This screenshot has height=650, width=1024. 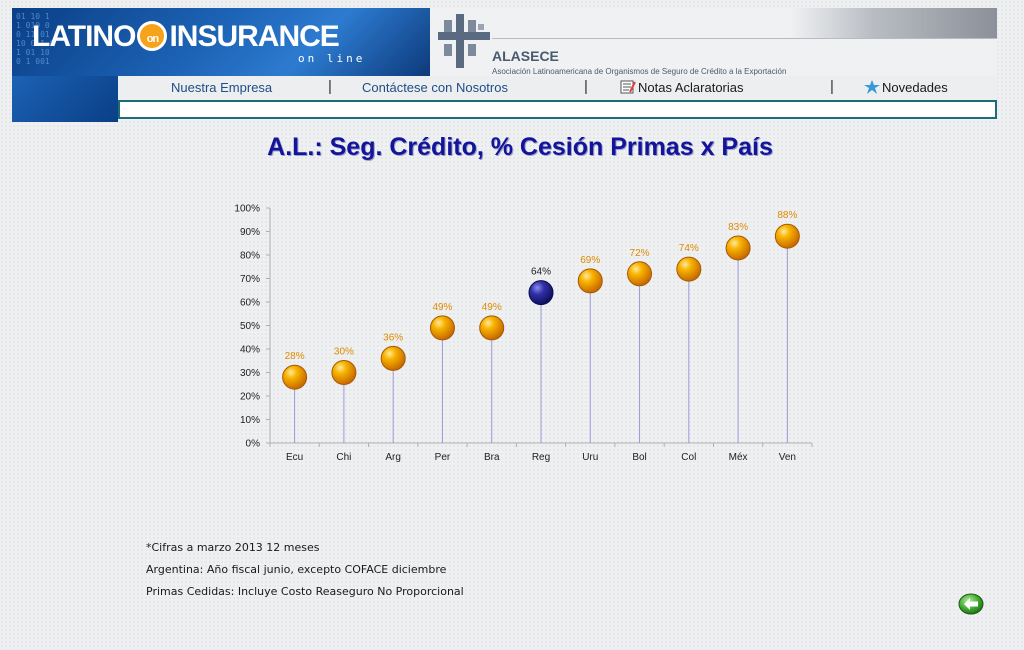 What do you see at coordinates (435, 87) in the screenshot?
I see `nav-item-contactese: Contáctese con Nosotros` at bounding box center [435, 87].